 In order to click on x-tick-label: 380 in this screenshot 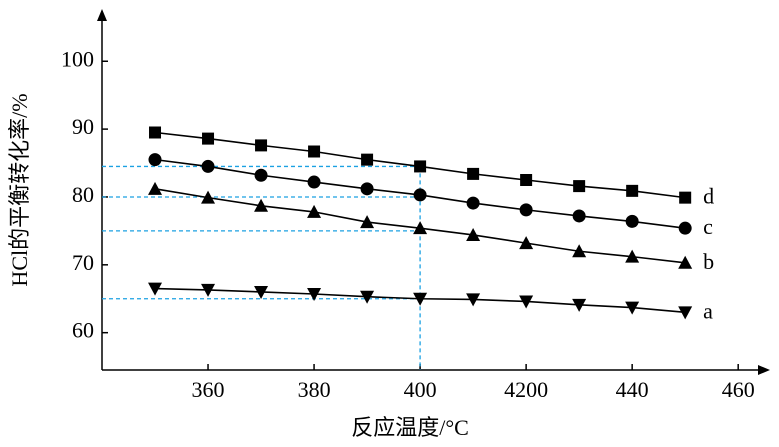, I will do `click(314, 389)`.